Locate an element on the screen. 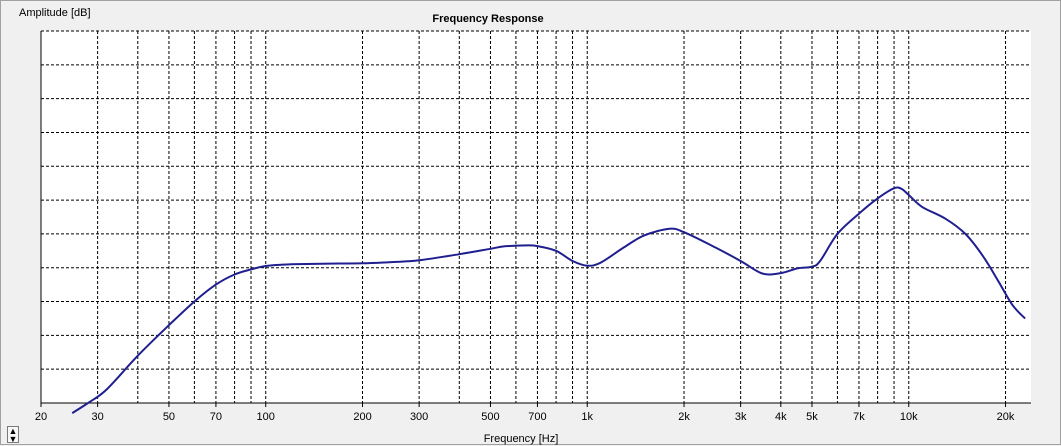  x-tick-label: 200 is located at coordinates (362, 417).